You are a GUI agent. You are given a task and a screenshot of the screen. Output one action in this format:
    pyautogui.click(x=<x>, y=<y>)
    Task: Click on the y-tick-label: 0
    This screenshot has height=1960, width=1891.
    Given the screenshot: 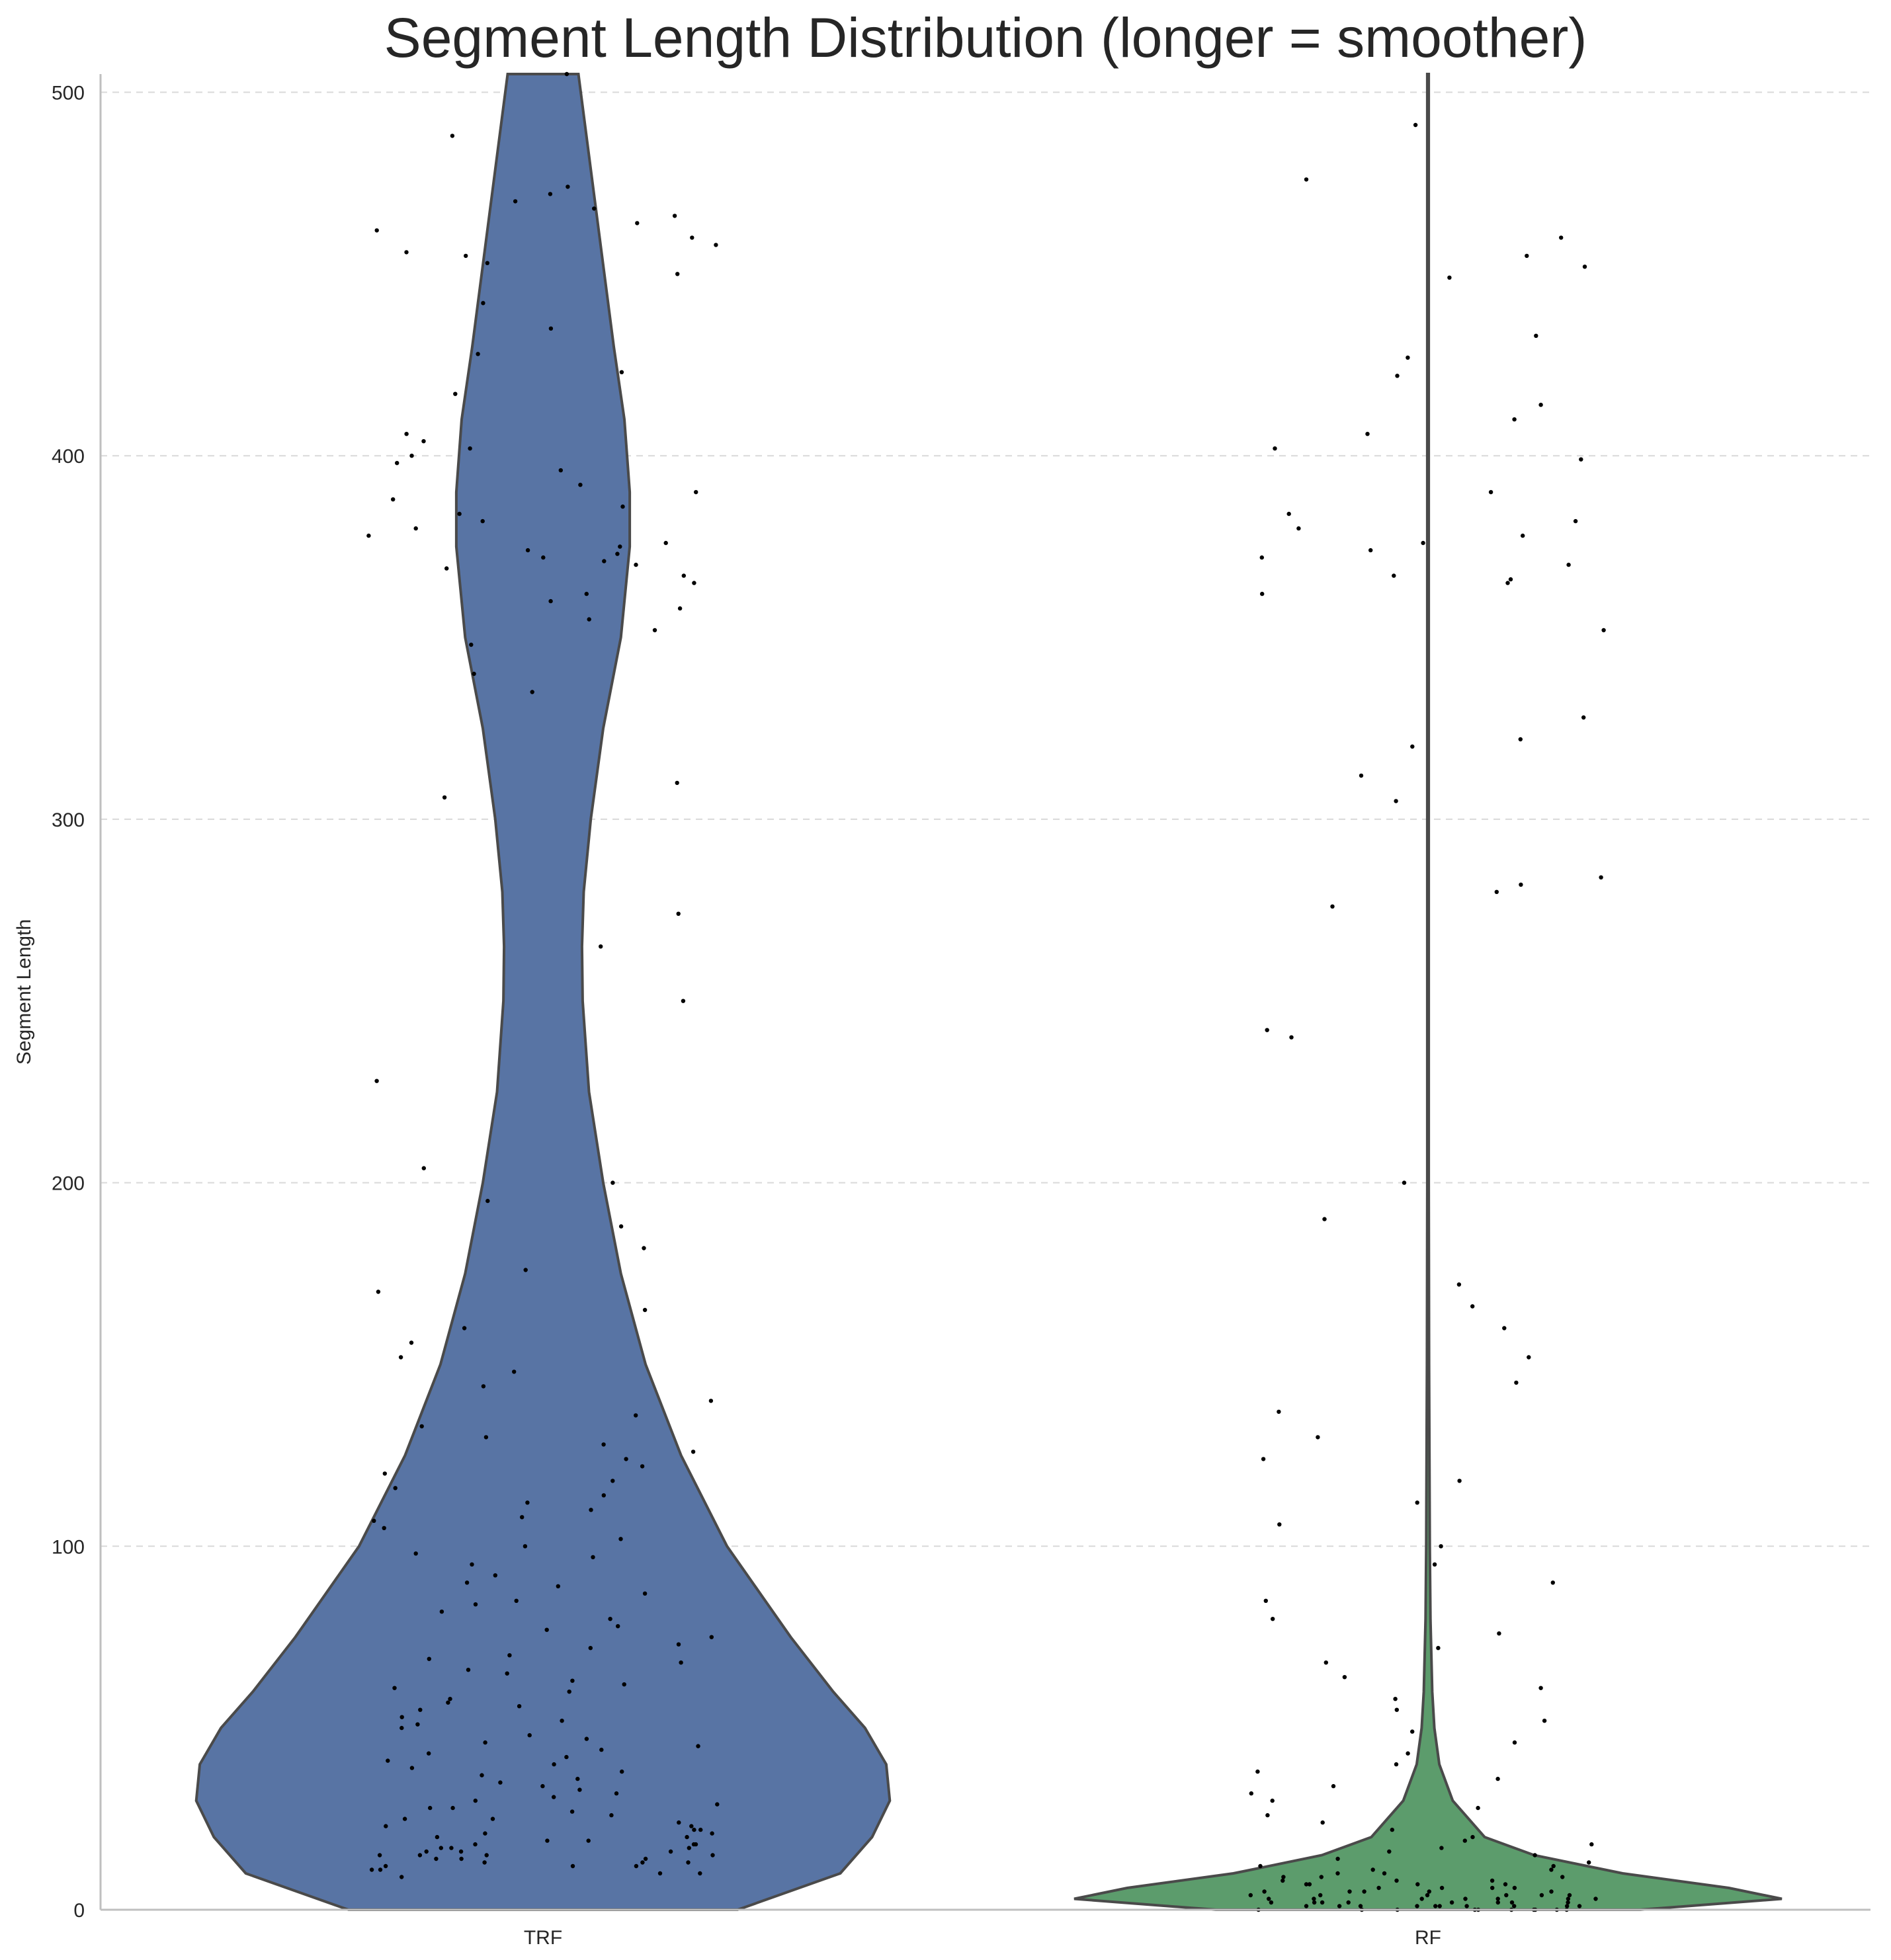 What is the action you would take?
    pyautogui.click(x=79, y=1911)
    